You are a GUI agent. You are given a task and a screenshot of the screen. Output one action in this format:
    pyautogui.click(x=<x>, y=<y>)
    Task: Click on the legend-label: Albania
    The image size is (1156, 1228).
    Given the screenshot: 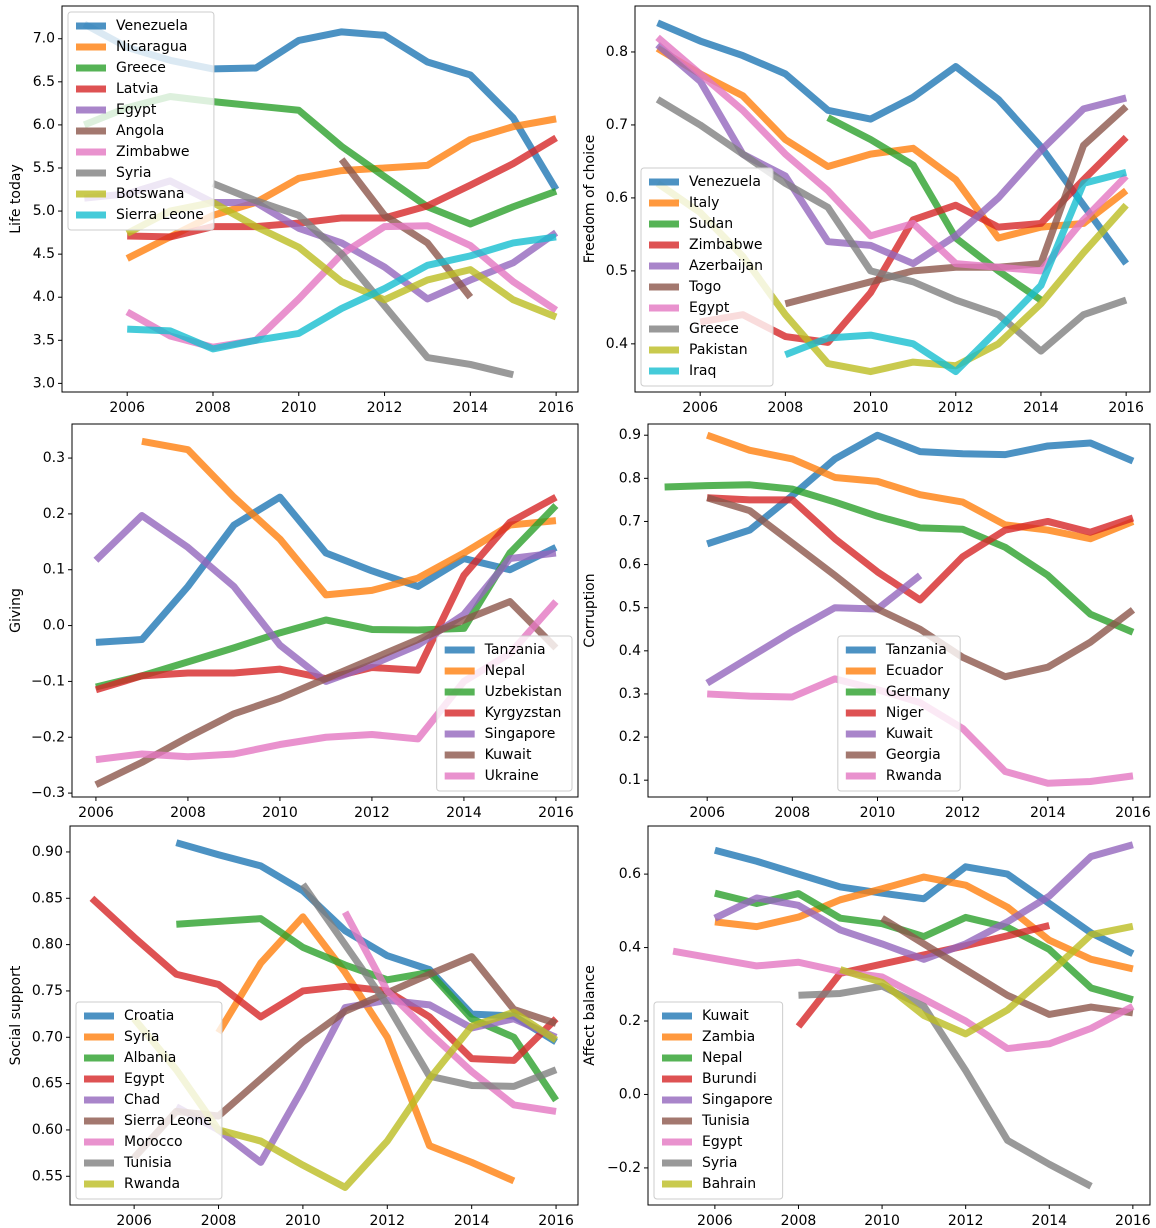 What is the action you would take?
    pyautogui.click(x=150, y=1058)
    